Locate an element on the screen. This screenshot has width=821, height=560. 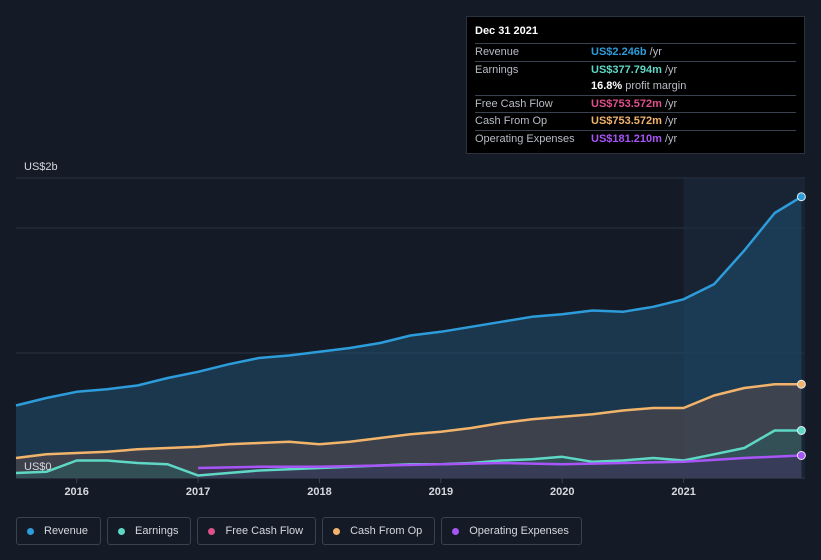
x-tick-label-2017: 2017 is located at coordinates (198, 492).